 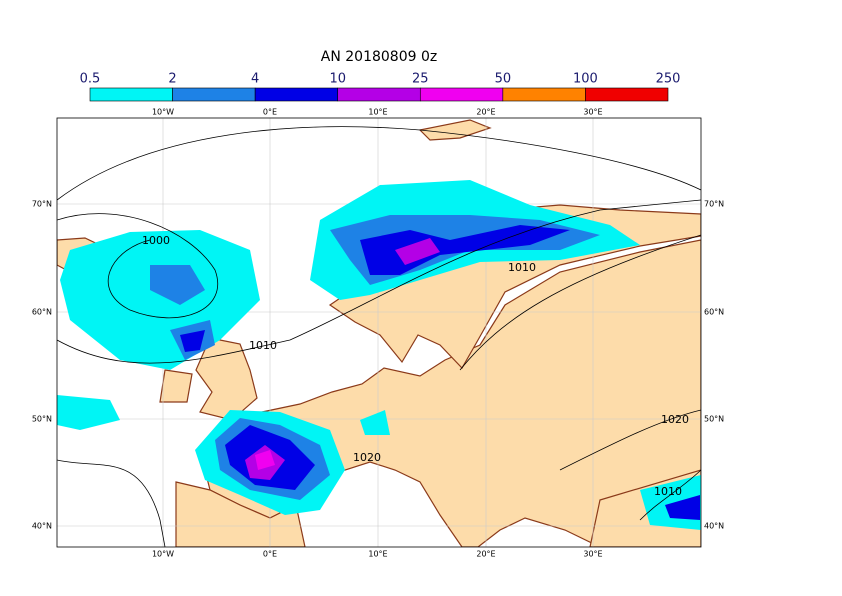 What do you see at coordinates (503, 79) in the screenshot?
I see `colorbar-label: 50` at bounding box center [503, 79].